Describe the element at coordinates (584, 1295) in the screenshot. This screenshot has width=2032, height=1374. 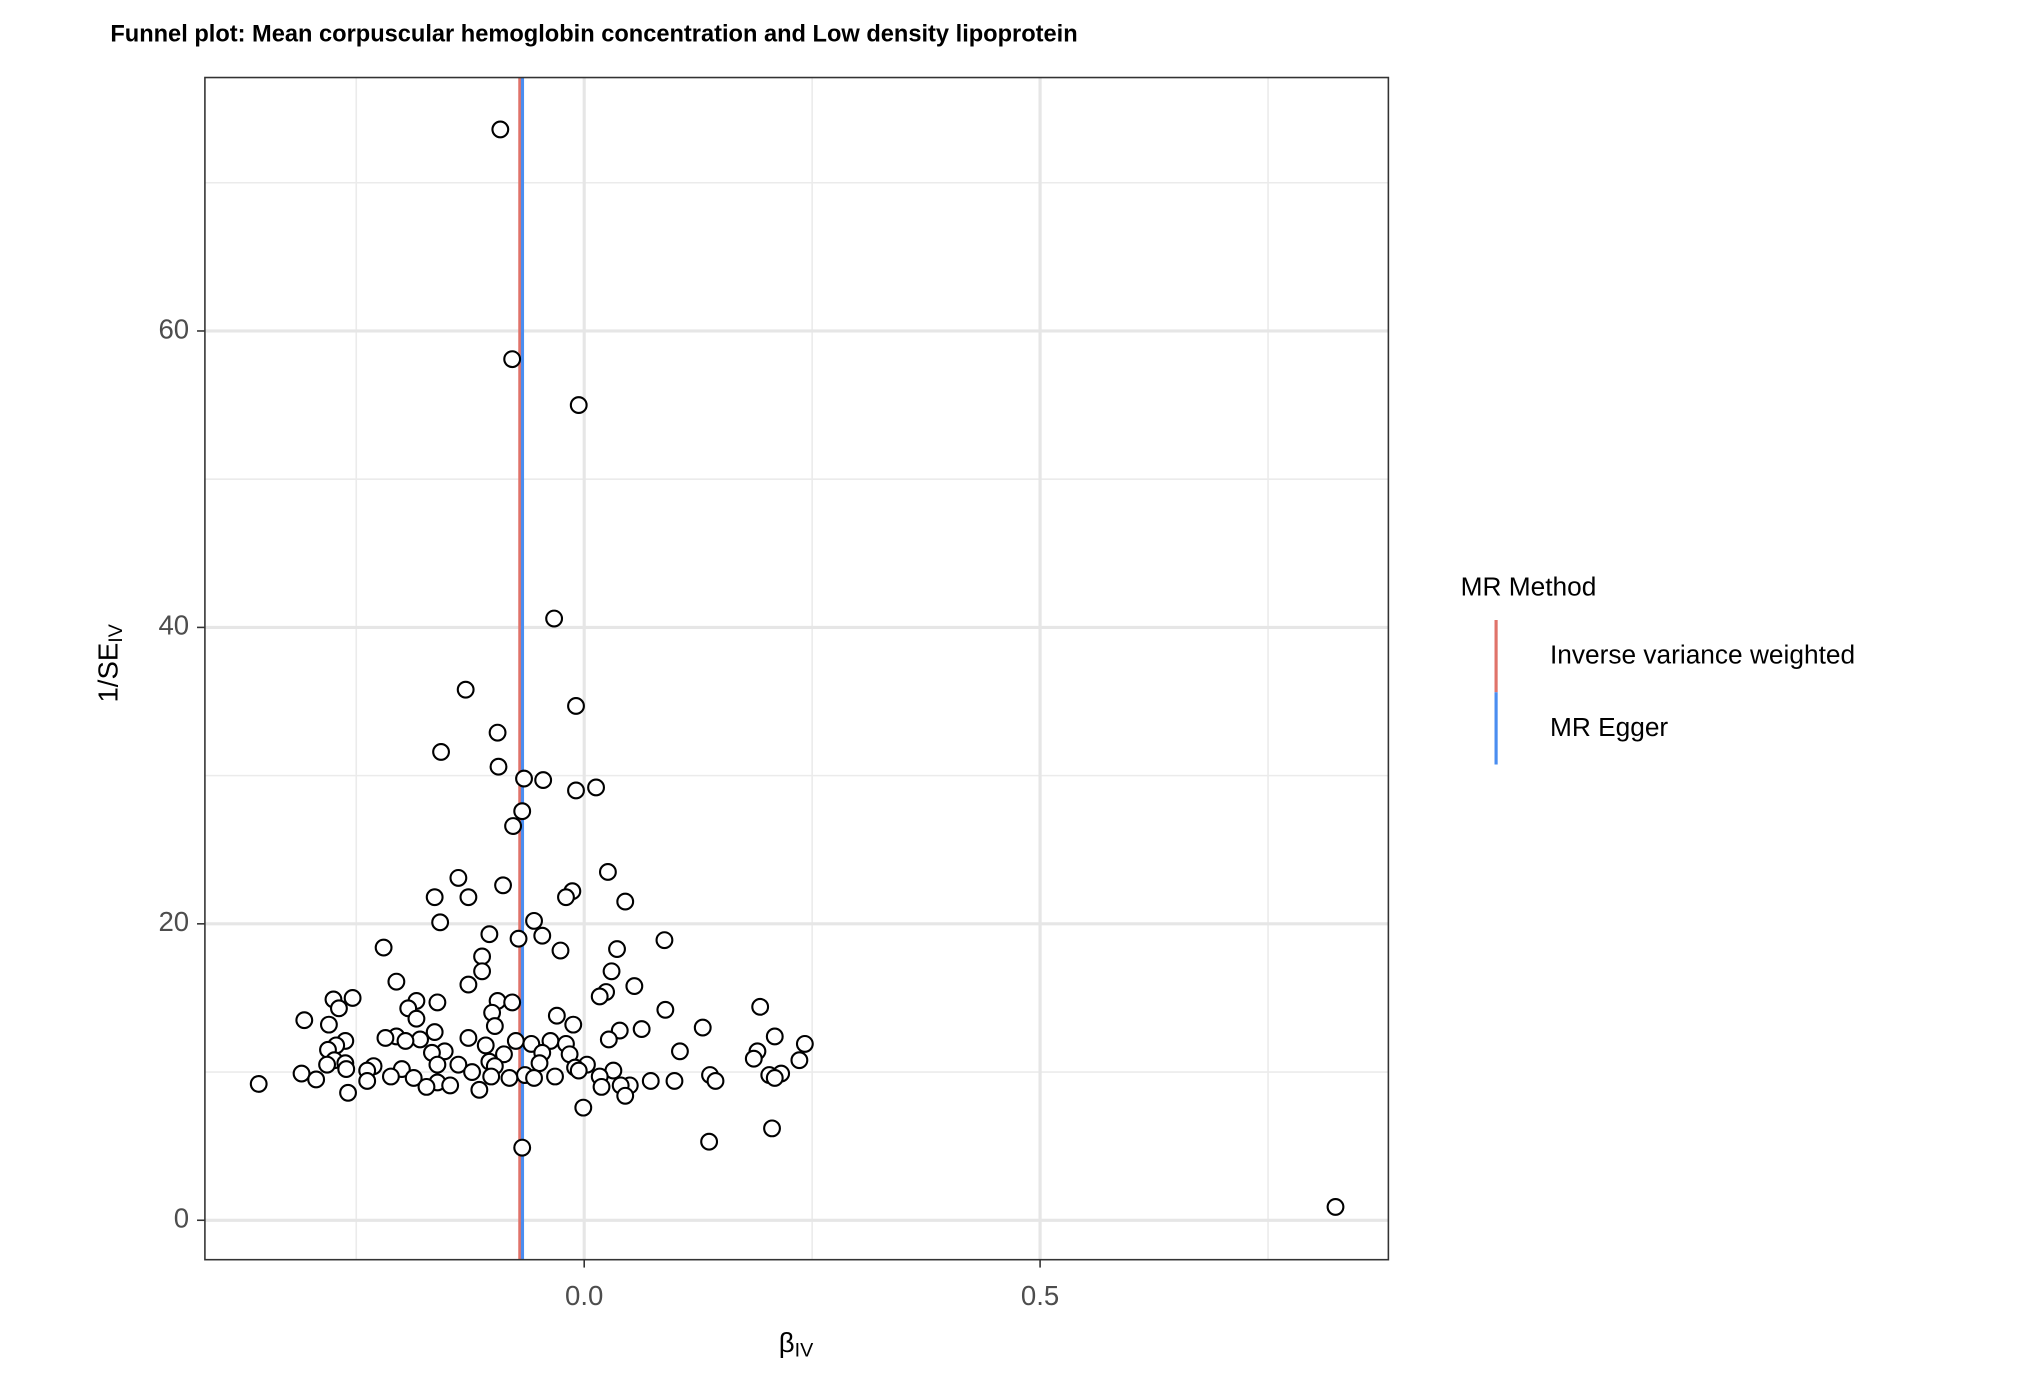
I see `x-tick-label: 0.0` at that location.